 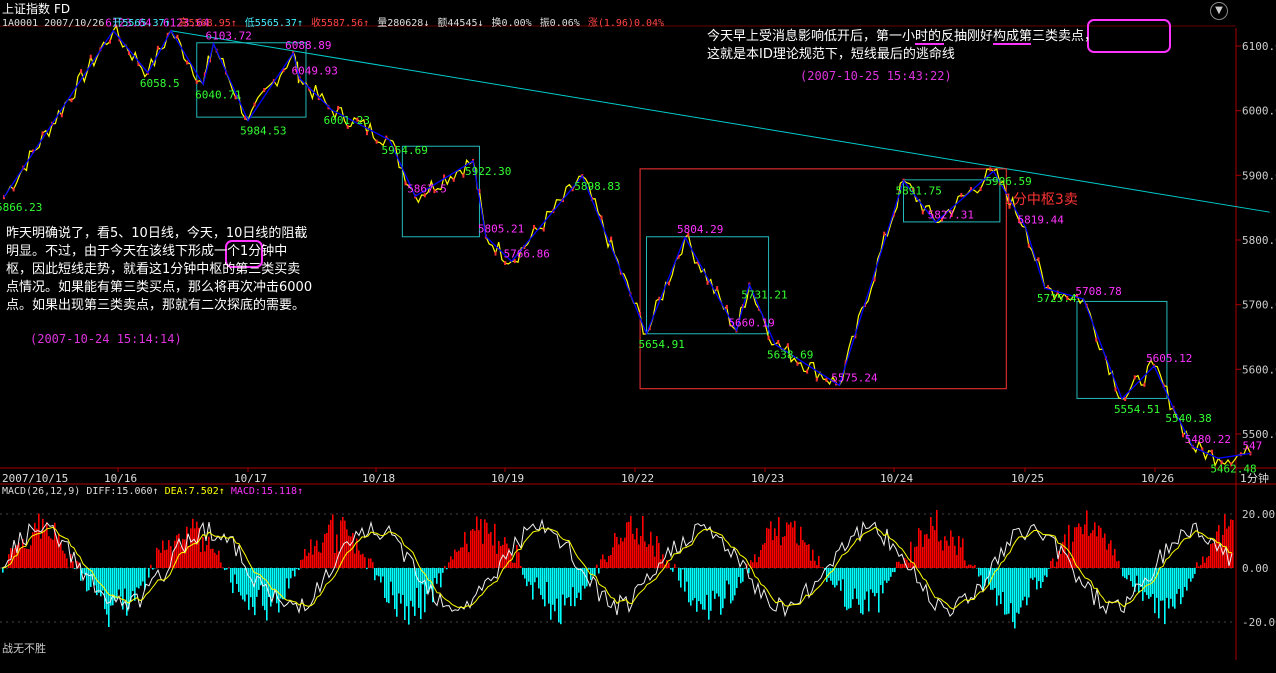 What do you see at coordinates (405, 150) in the screenshot?
I see `stroke-value-label: 5954.69` at bounding box center [405, 150].